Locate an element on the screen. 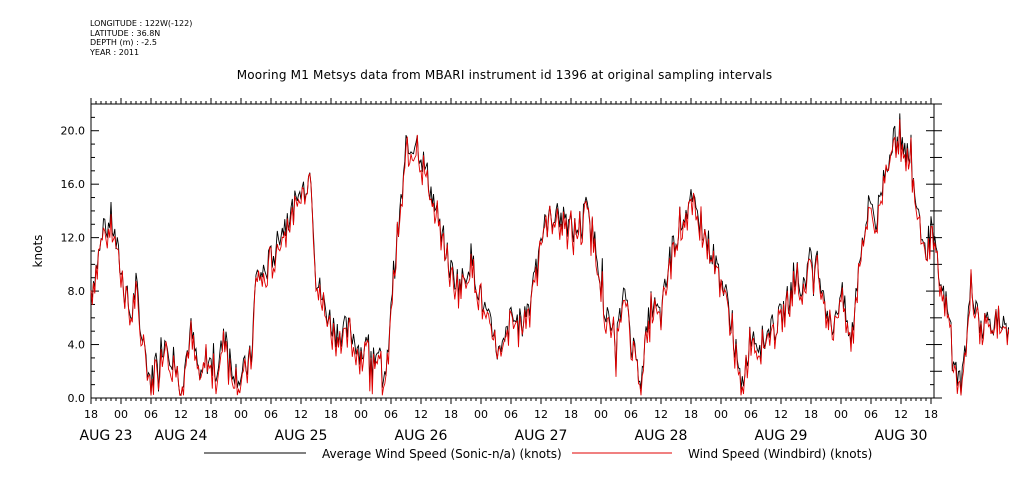 The image size is (1009, 504). x-date-label: AUG 27 is located at coordinates (541, 436).